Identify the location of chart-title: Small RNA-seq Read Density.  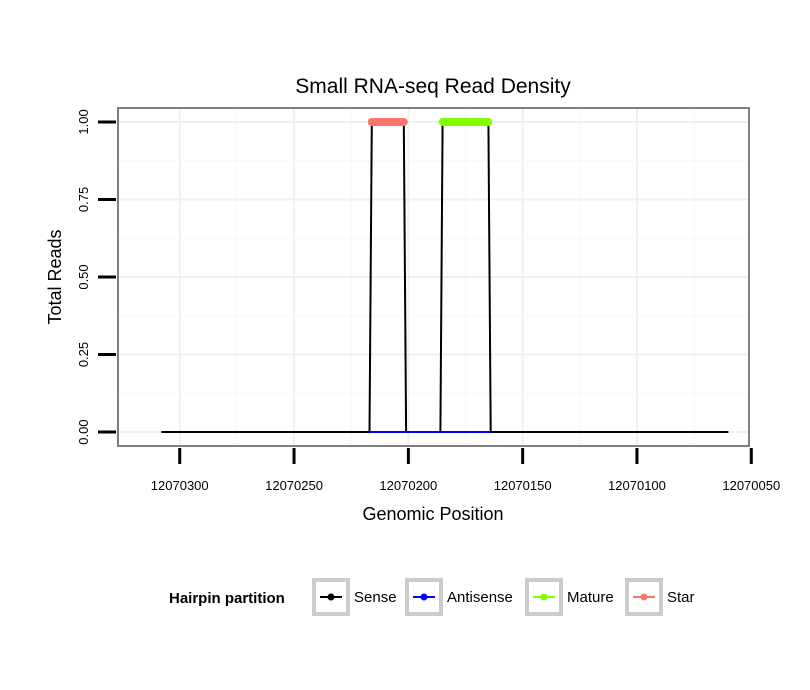
(433, 86).